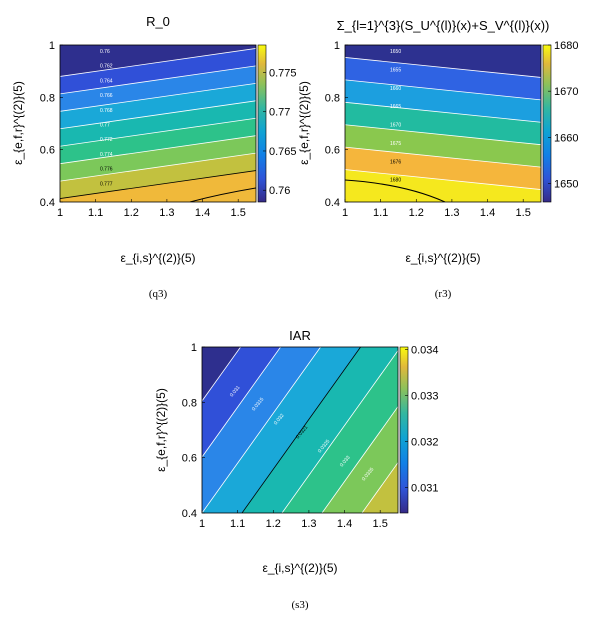 The image size is (599, 624). Describe the element at coordinates (380, 213) in the screenshot. I see `chart-r3-x-tick-label: 1.1` at that location.